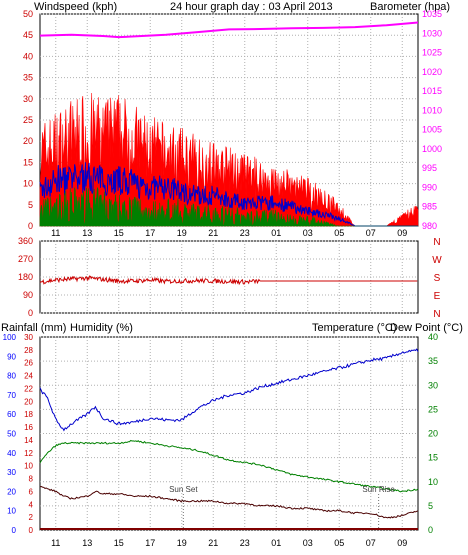  I want to click on barometer-tick-label: 1005, so click(432, 130).